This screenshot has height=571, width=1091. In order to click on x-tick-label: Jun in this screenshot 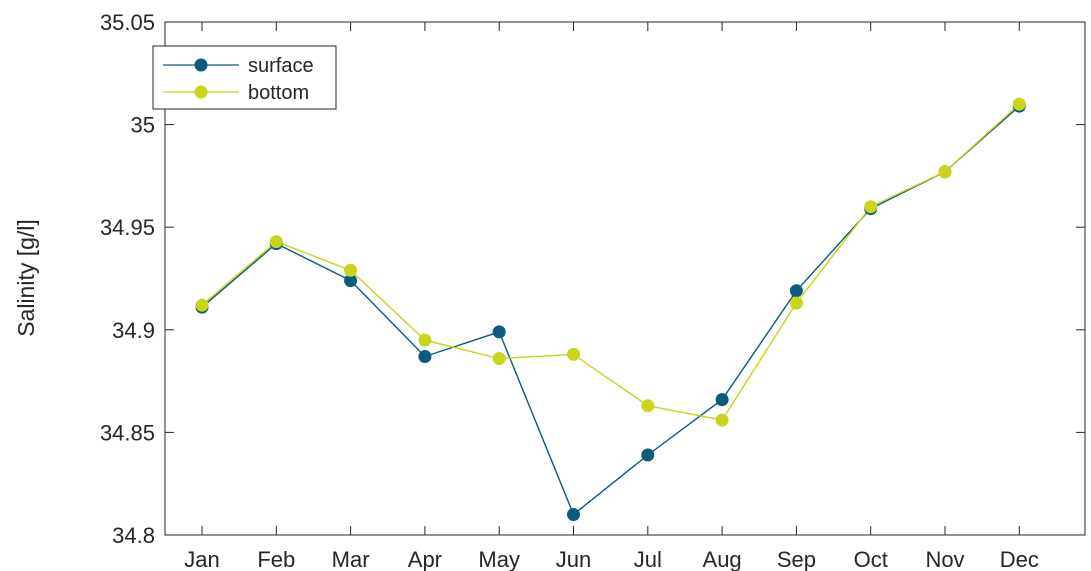, I will do `click(573, 559)`.